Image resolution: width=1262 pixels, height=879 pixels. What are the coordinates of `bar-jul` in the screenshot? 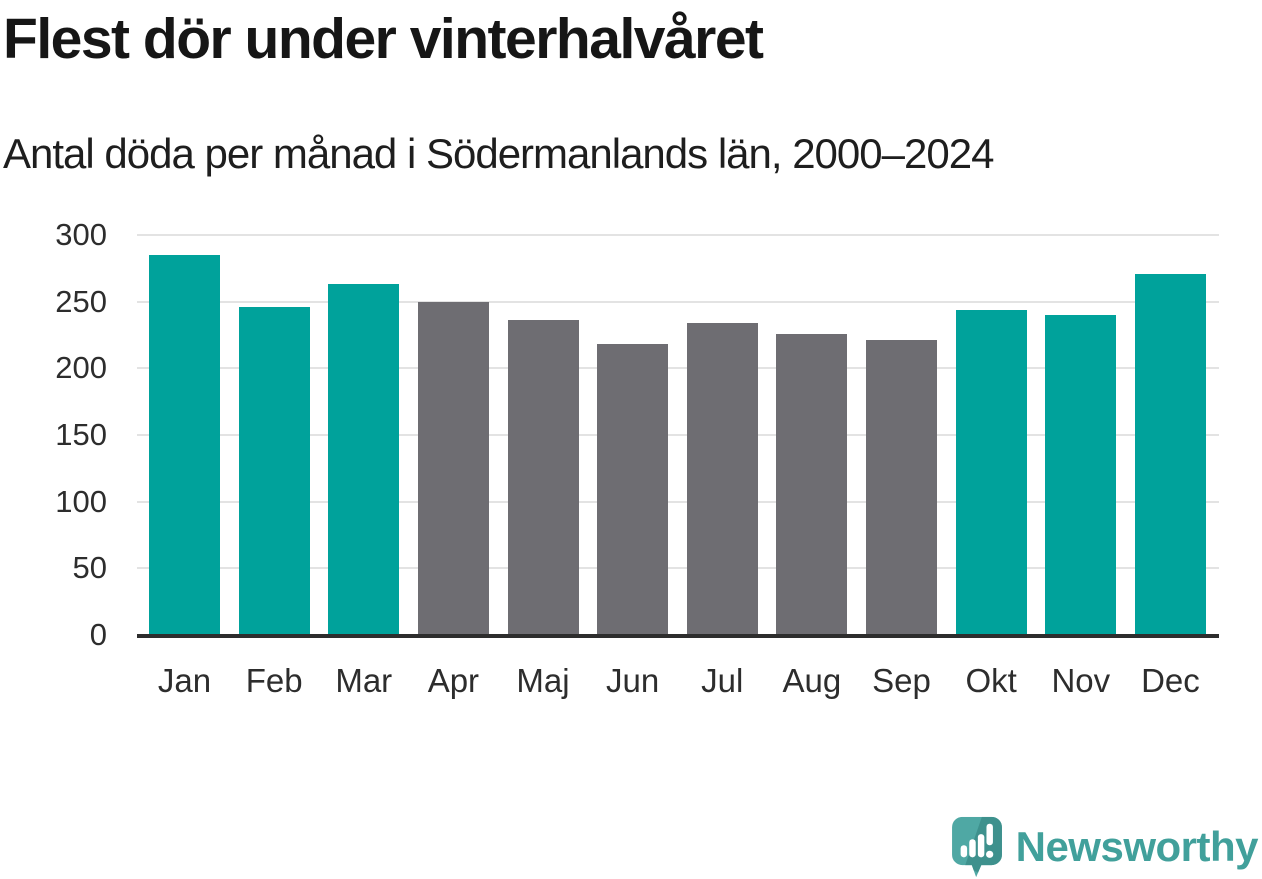 It's located at (722, 479).